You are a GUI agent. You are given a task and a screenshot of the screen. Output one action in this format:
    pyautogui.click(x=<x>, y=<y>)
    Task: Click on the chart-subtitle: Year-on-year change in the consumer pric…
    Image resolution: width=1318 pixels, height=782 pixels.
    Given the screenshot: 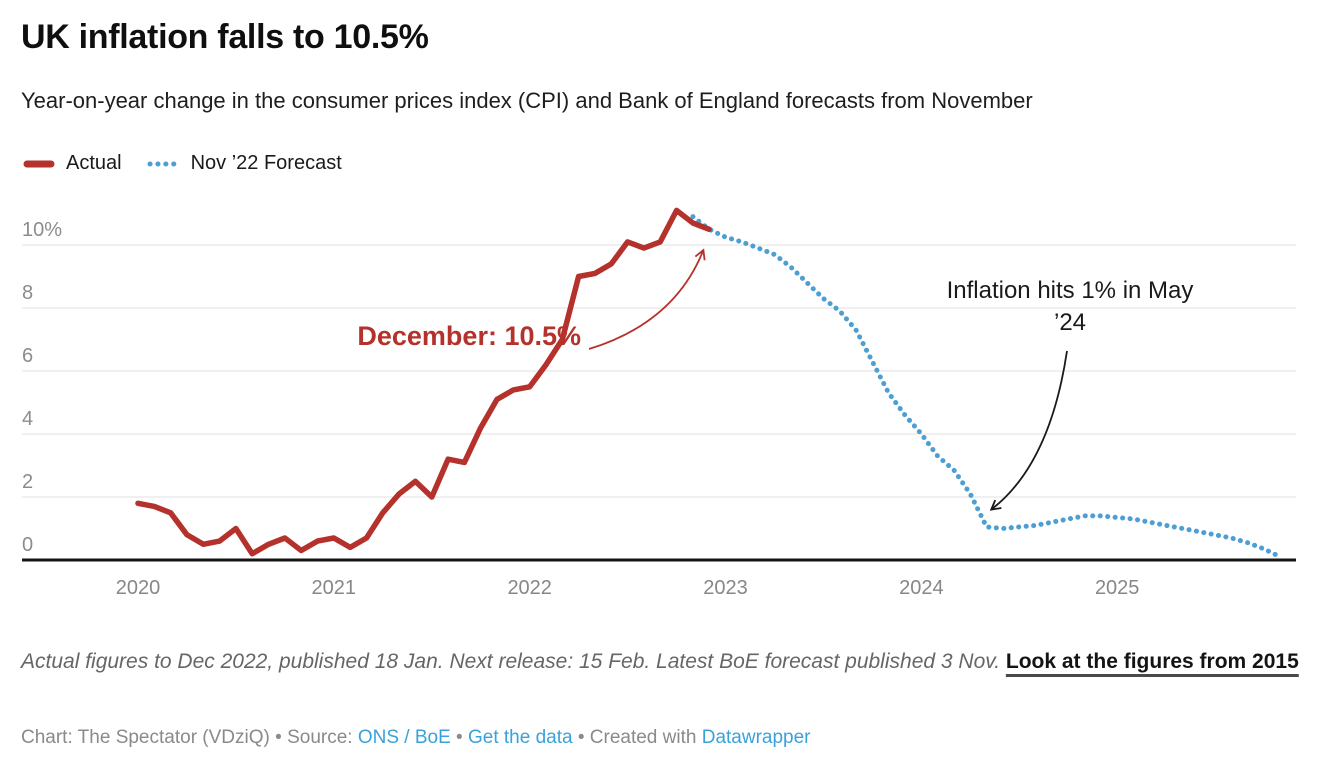 What is the action you would take?
    pyautogui.click(x=527, y=100)
    